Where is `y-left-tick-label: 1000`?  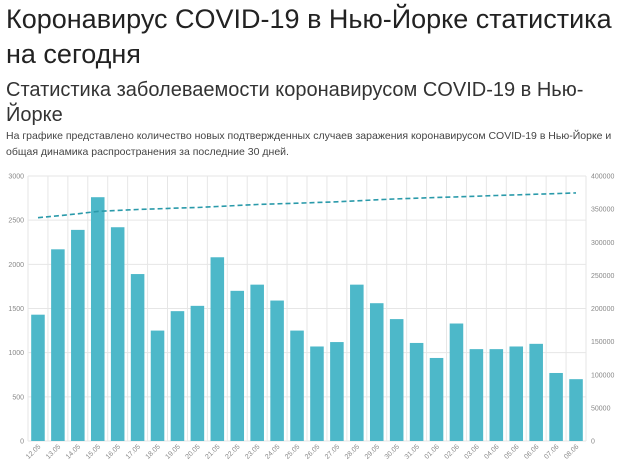 y-left-tick-label: 1000 is located at coordinates (16, 353).